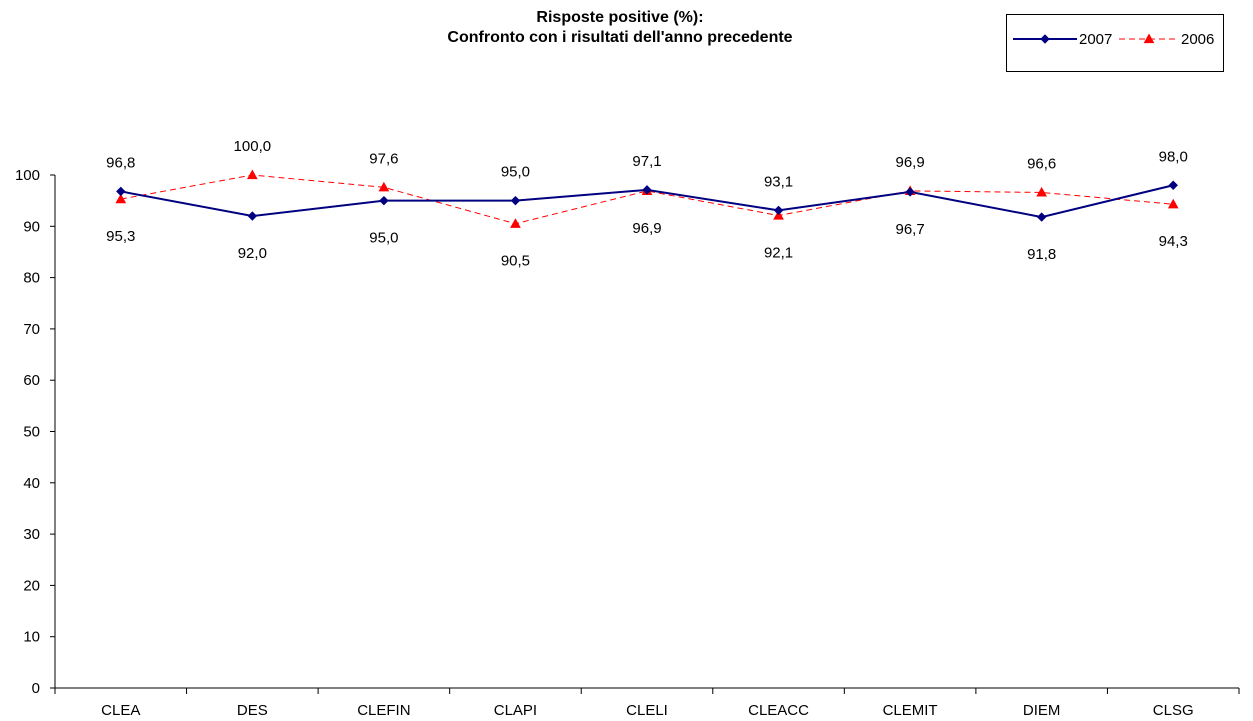 This screenshot has height=721, width=1253. I want to click on x-tick-label: CLEACC, so click(778, 710).